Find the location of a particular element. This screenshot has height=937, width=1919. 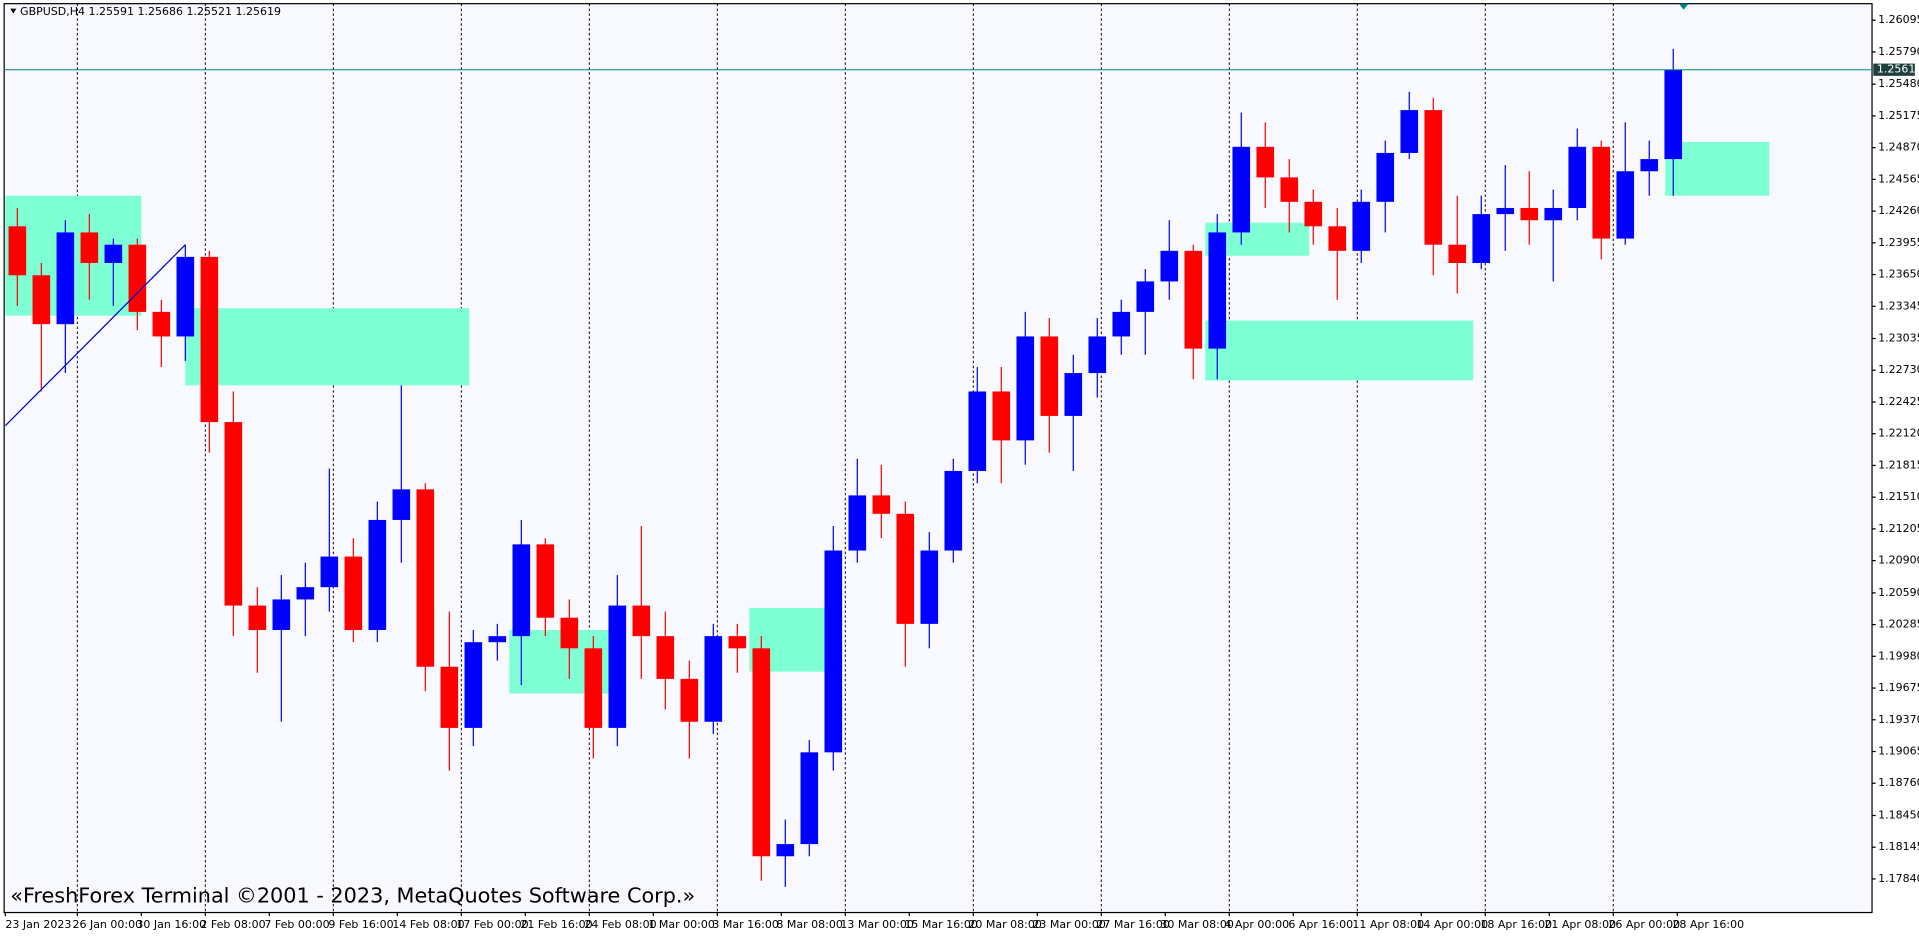

x-tick-label: 3 Mar 16:00 is located at coordinates (745, 924).